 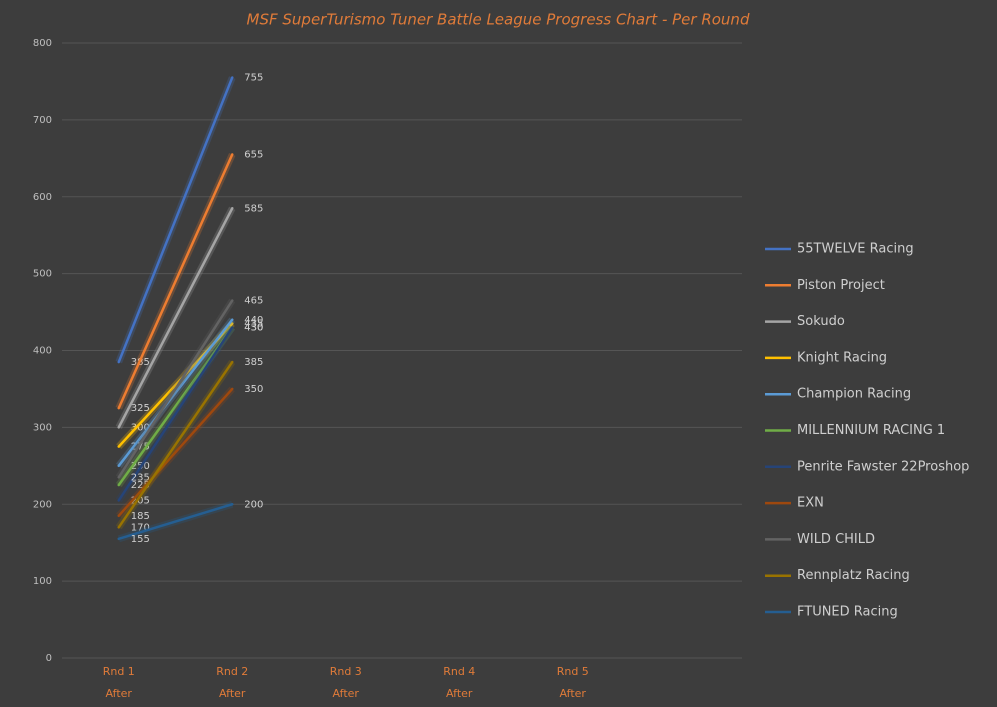 What do you see at coordinates (871, 430) in the screenshot?
I see `legend-label: MILLENNIUM RACING 1` at bounding box center [871, 430].